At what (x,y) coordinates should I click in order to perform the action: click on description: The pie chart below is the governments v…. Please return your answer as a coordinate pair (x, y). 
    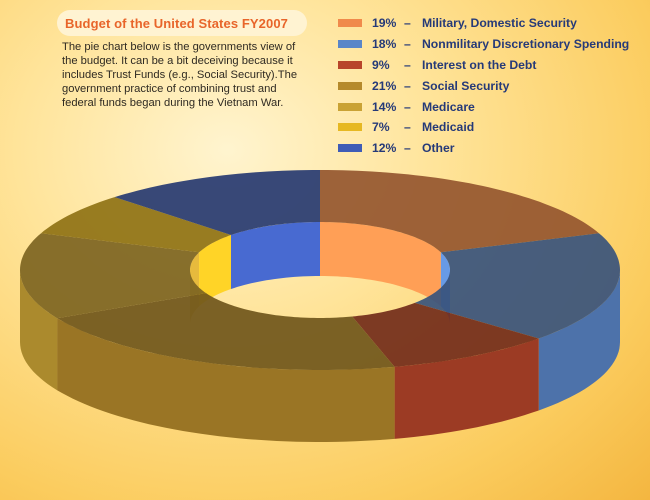
    Looking at the image, I should click on (192, 75).